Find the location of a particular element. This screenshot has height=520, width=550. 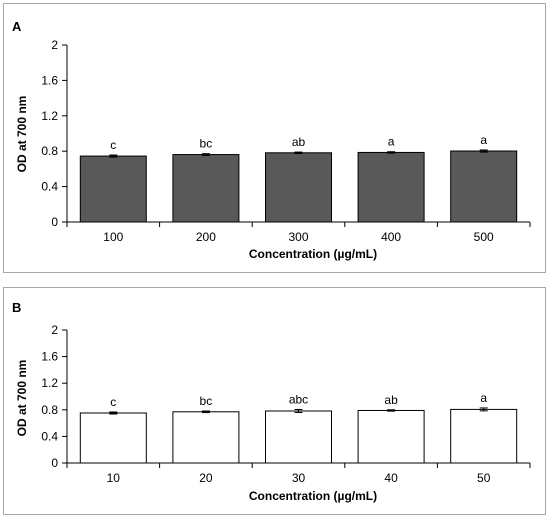

x-tick-label-b: 10 is located at coordinates (114, 478).